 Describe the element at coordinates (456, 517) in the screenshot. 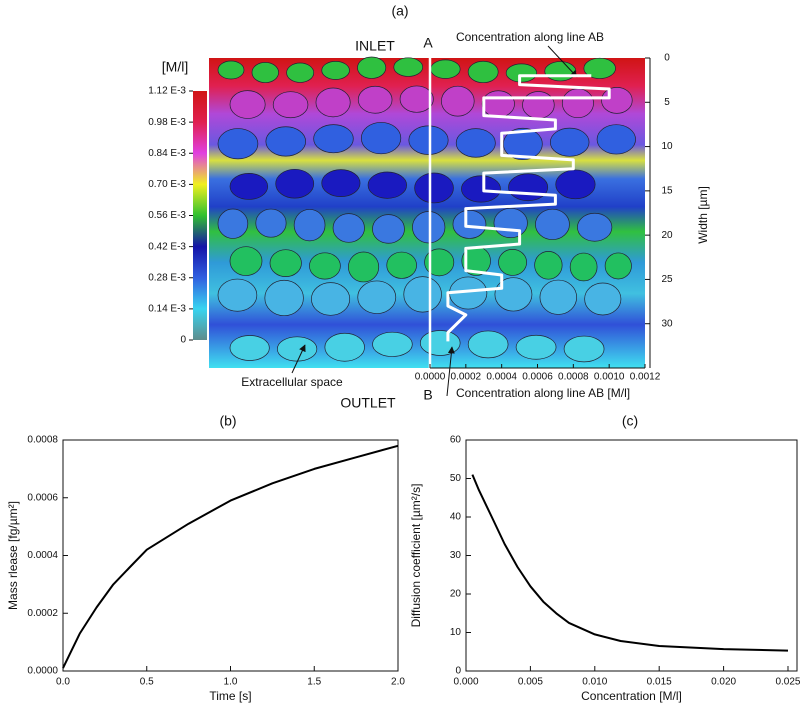

I see `y-tick-label: 40` at that location.